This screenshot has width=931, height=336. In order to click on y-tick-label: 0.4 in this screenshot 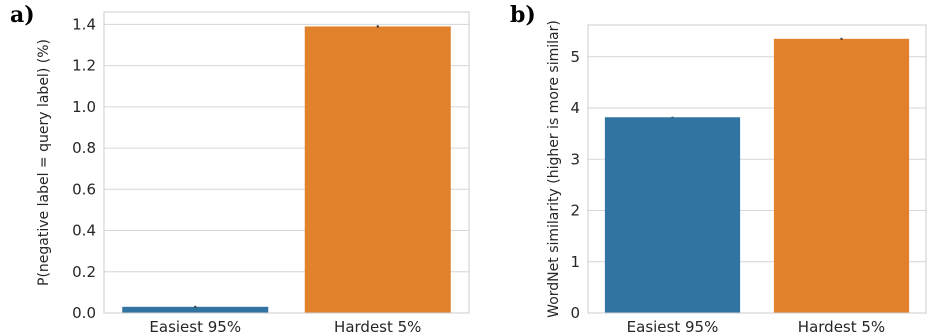, I will do `click(84, 231)`.